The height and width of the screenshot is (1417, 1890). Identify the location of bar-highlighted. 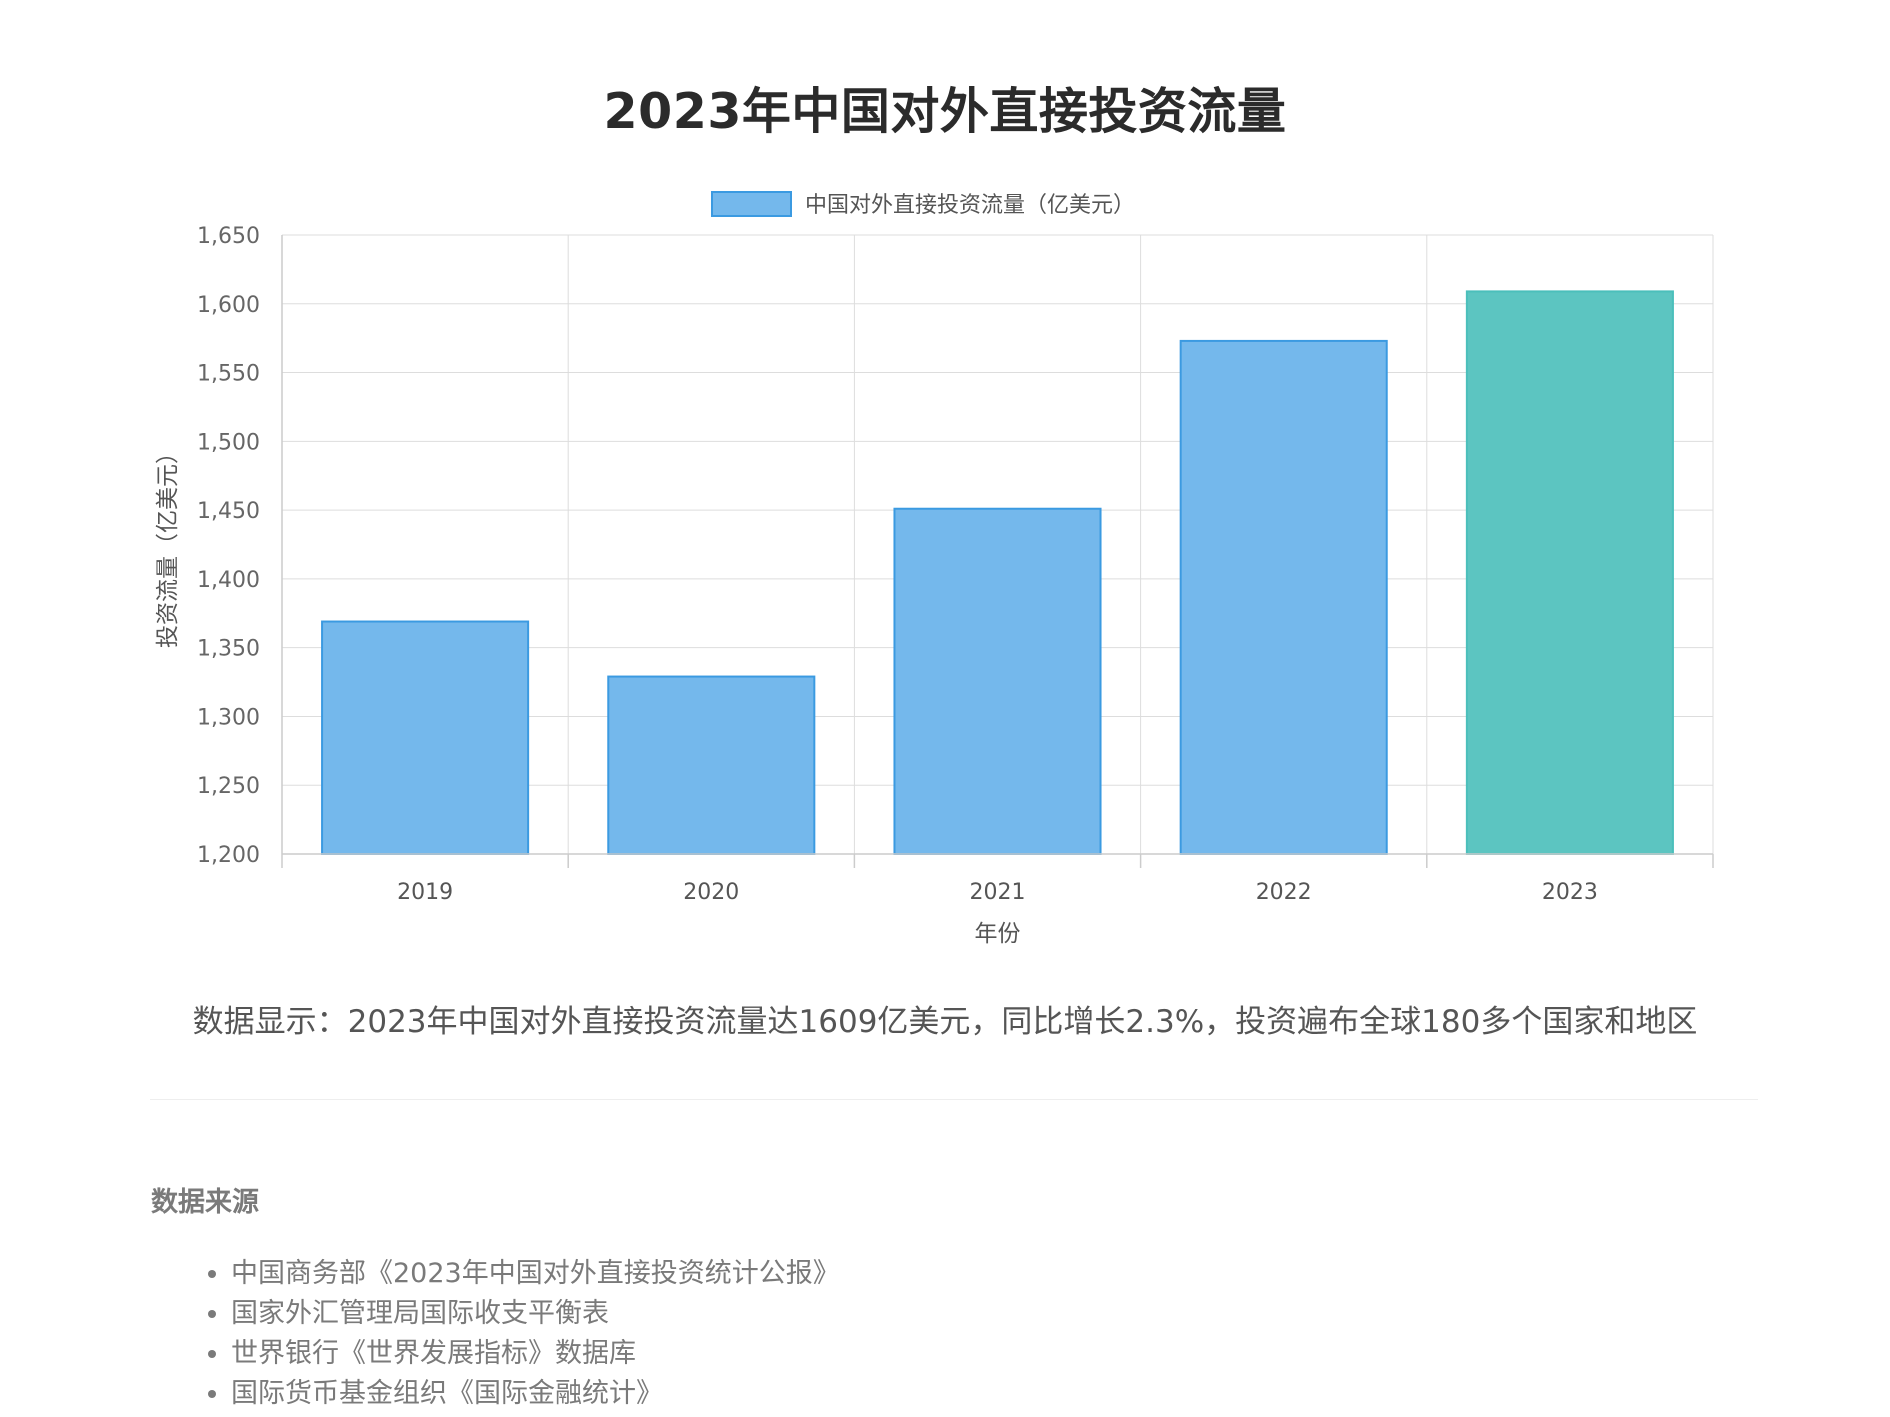
(1569, 572).